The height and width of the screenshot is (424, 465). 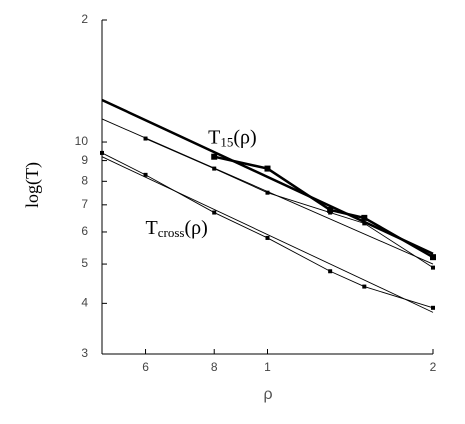 I want to click on y-tick-label: 6, so click(x=84, y=231).